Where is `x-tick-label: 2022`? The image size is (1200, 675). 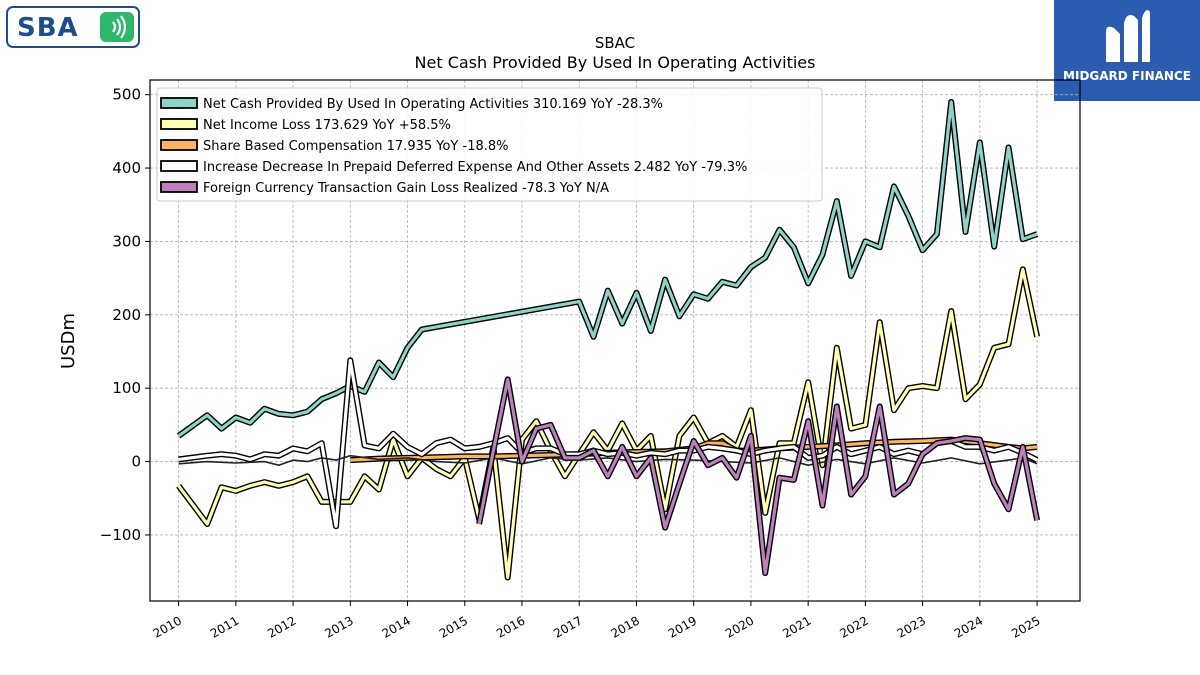
x-tick-label: 2022 is located at coordinates (853, 626).